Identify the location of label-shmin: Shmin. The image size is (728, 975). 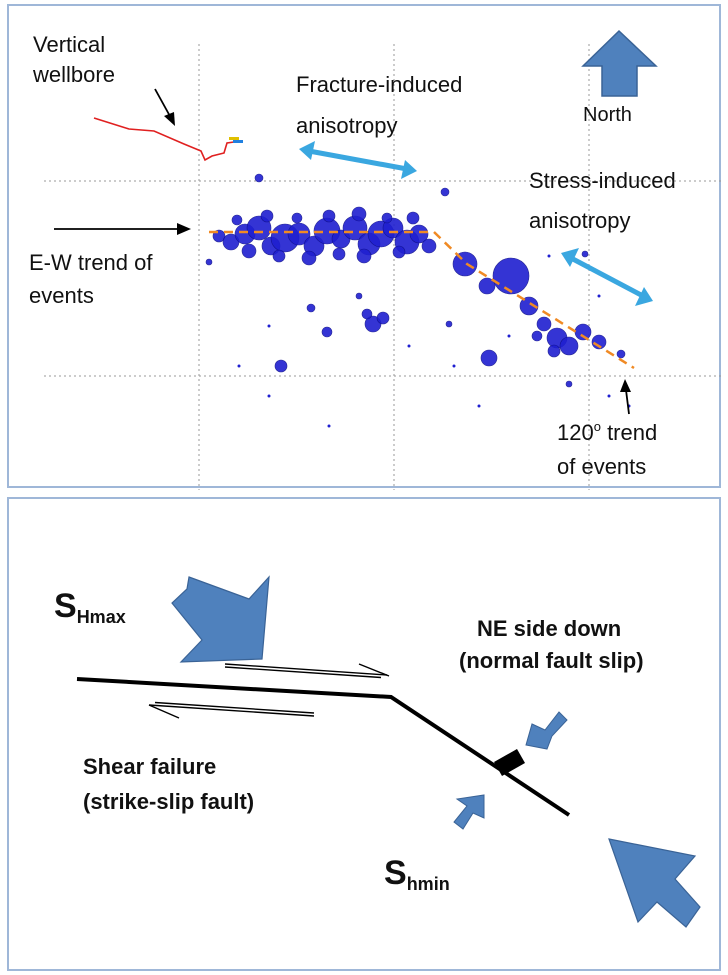
(417, 874).